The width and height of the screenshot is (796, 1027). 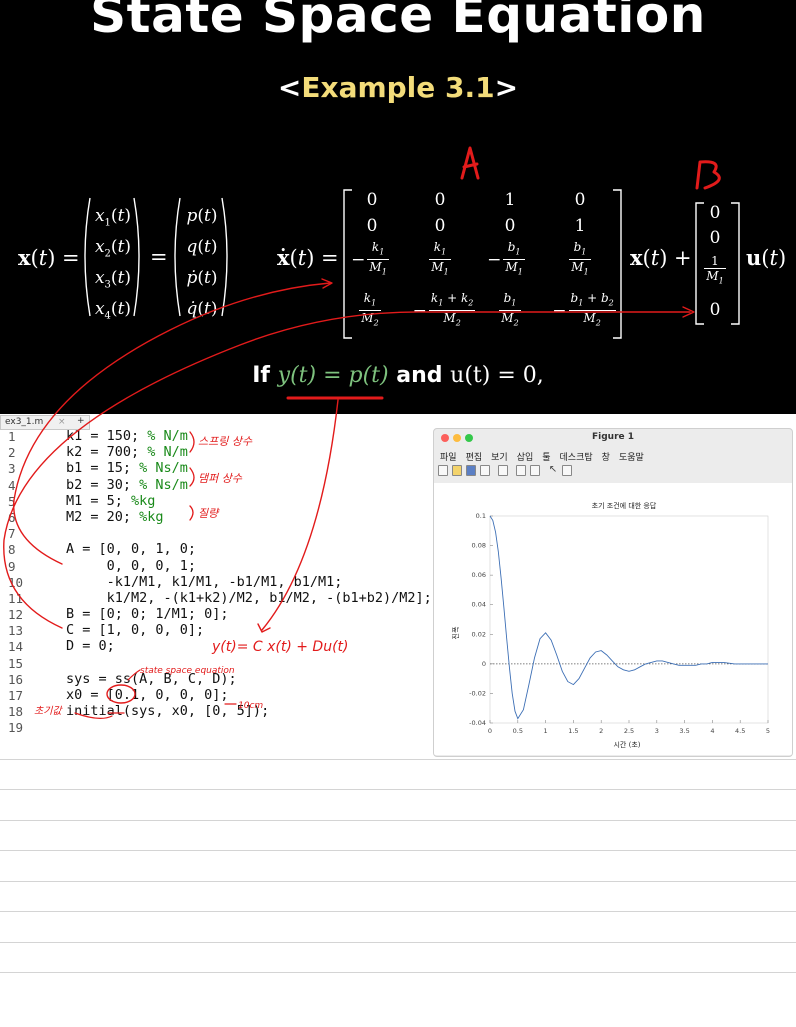 What do you see at coordinates (215, 533) in the screenshot?
I see `code-line: 7` at bounding box center [215, 533].